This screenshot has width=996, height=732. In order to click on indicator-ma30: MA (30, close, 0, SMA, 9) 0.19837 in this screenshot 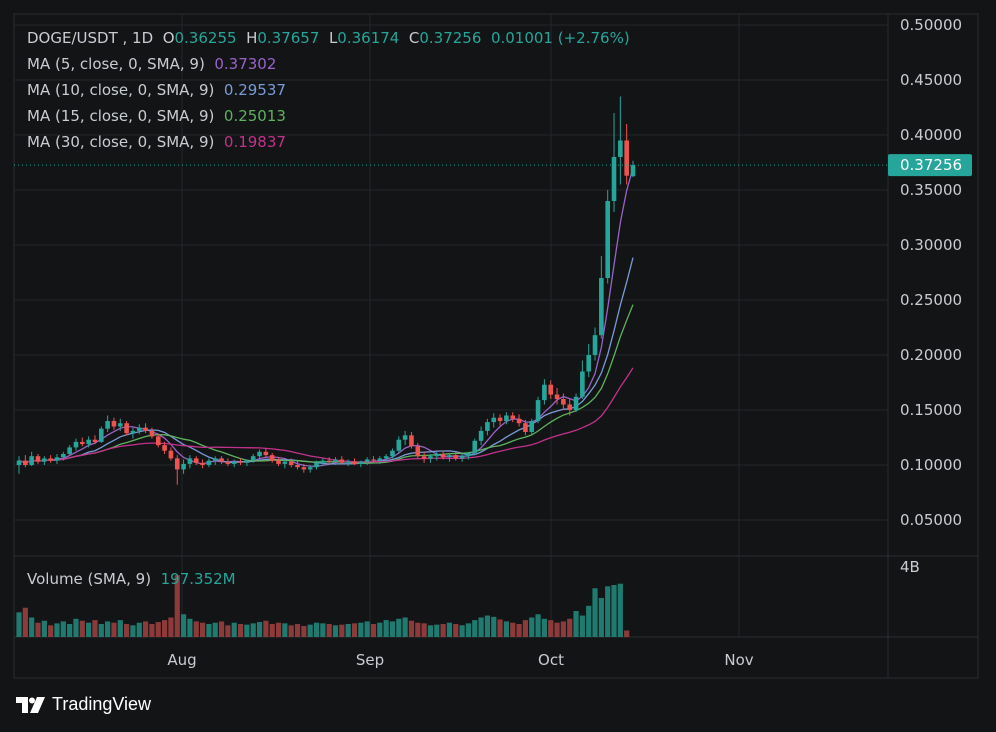, I will do `click(156, 142)`.